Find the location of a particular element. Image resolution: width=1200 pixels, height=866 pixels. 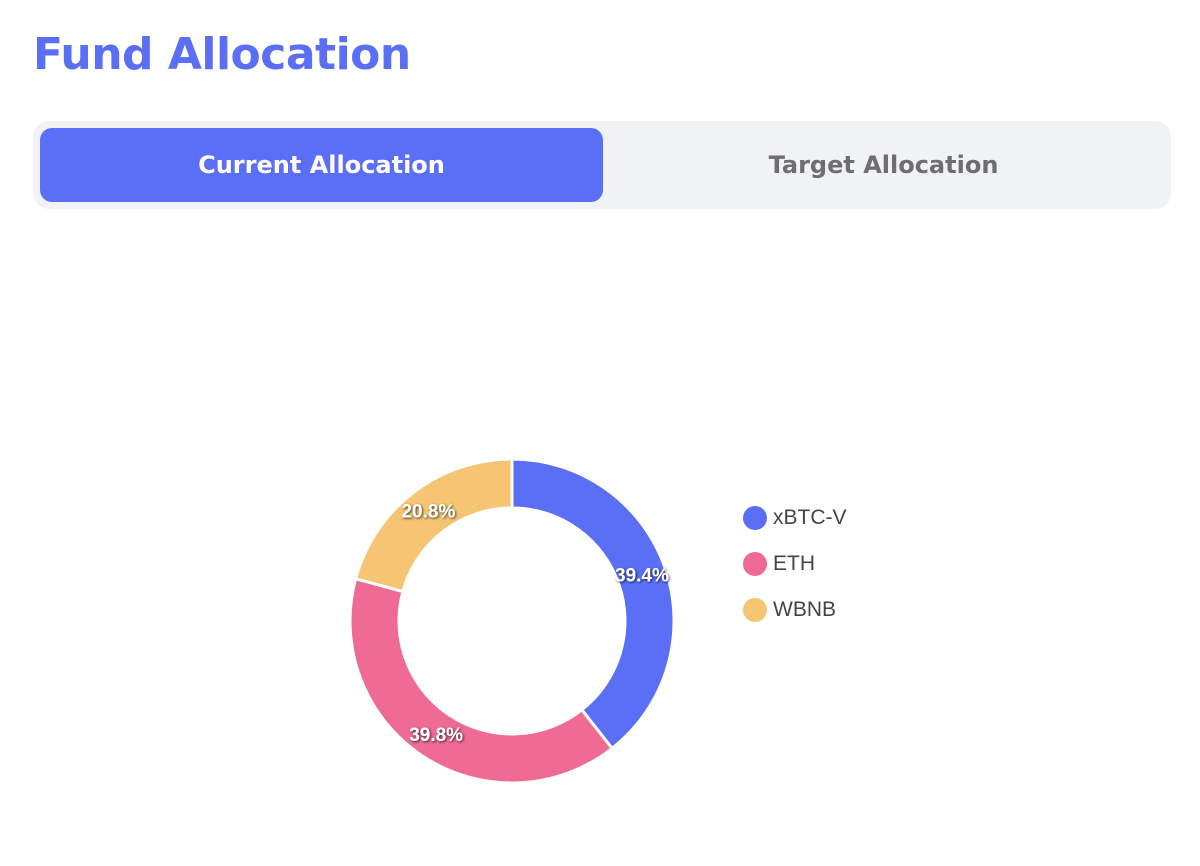

slice-label-eth: 39.8% is located at coordinates (436, 735).